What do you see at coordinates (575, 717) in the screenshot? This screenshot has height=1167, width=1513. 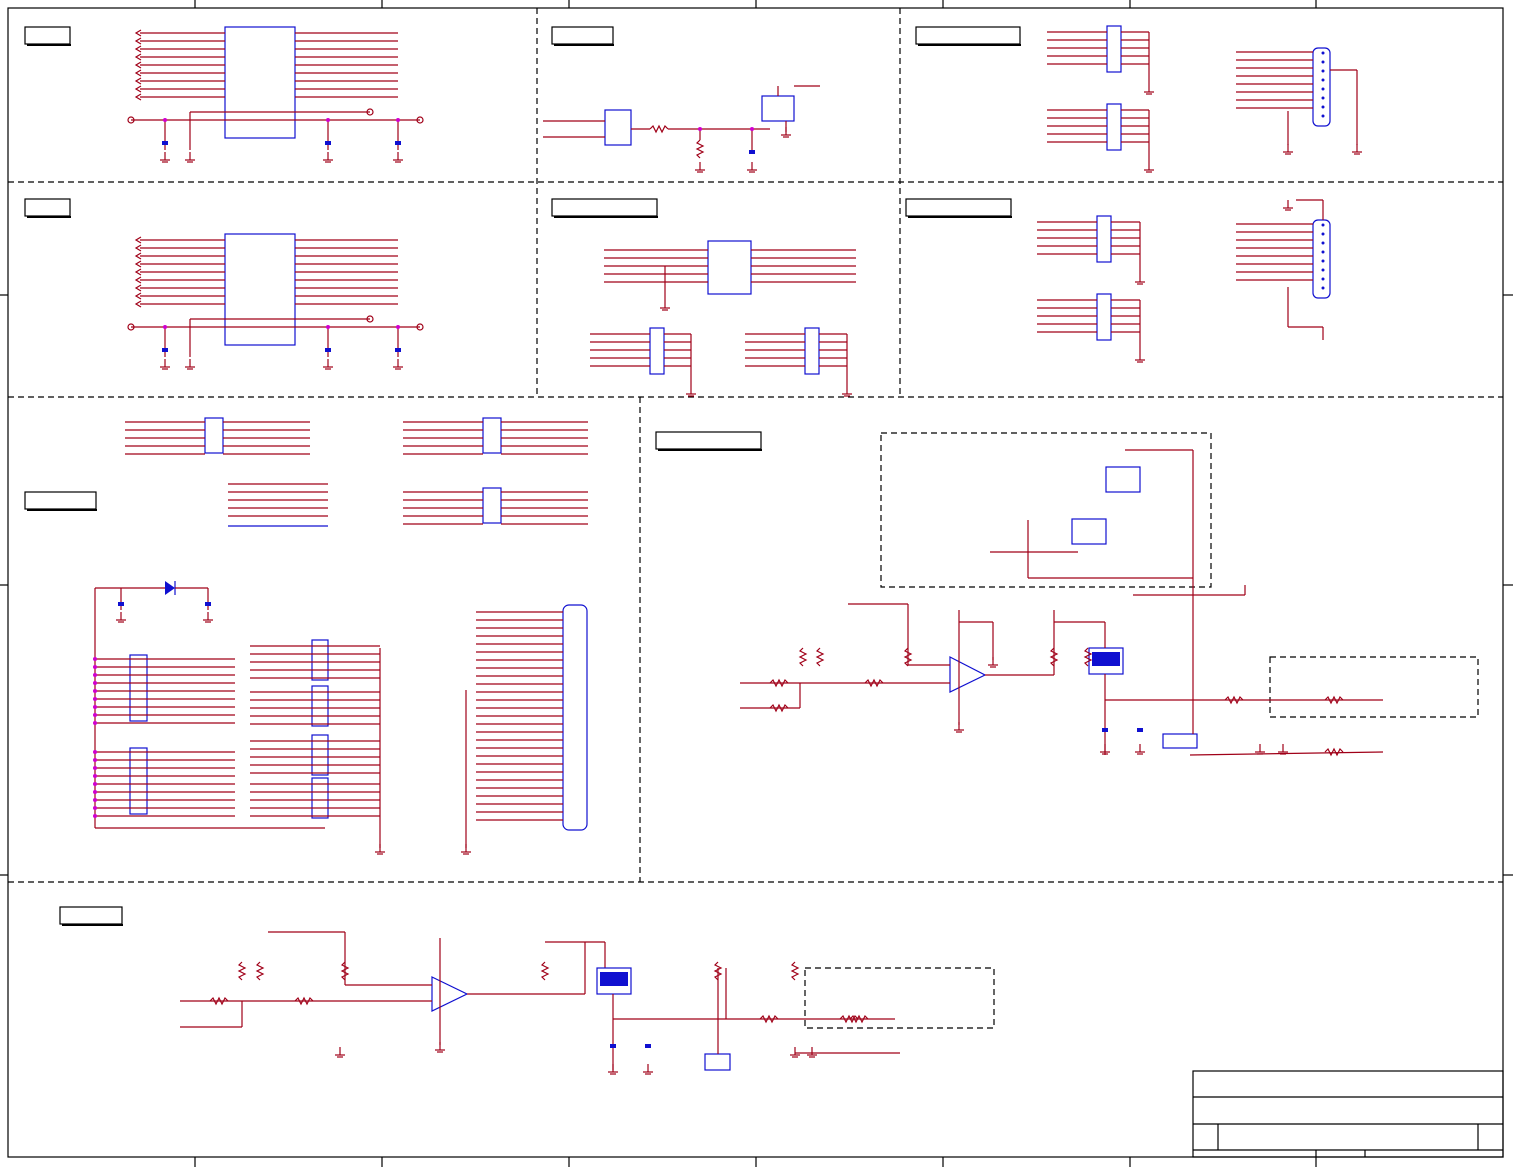 I see `connector` at bounding box center [575, 717].